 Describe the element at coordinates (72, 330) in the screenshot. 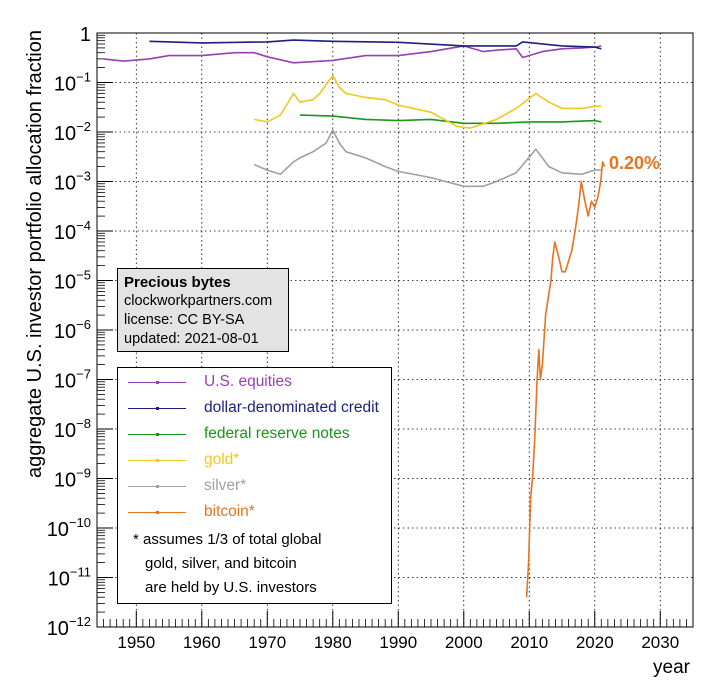

I see `y-tick-label: 10⁻⁶` at that location.